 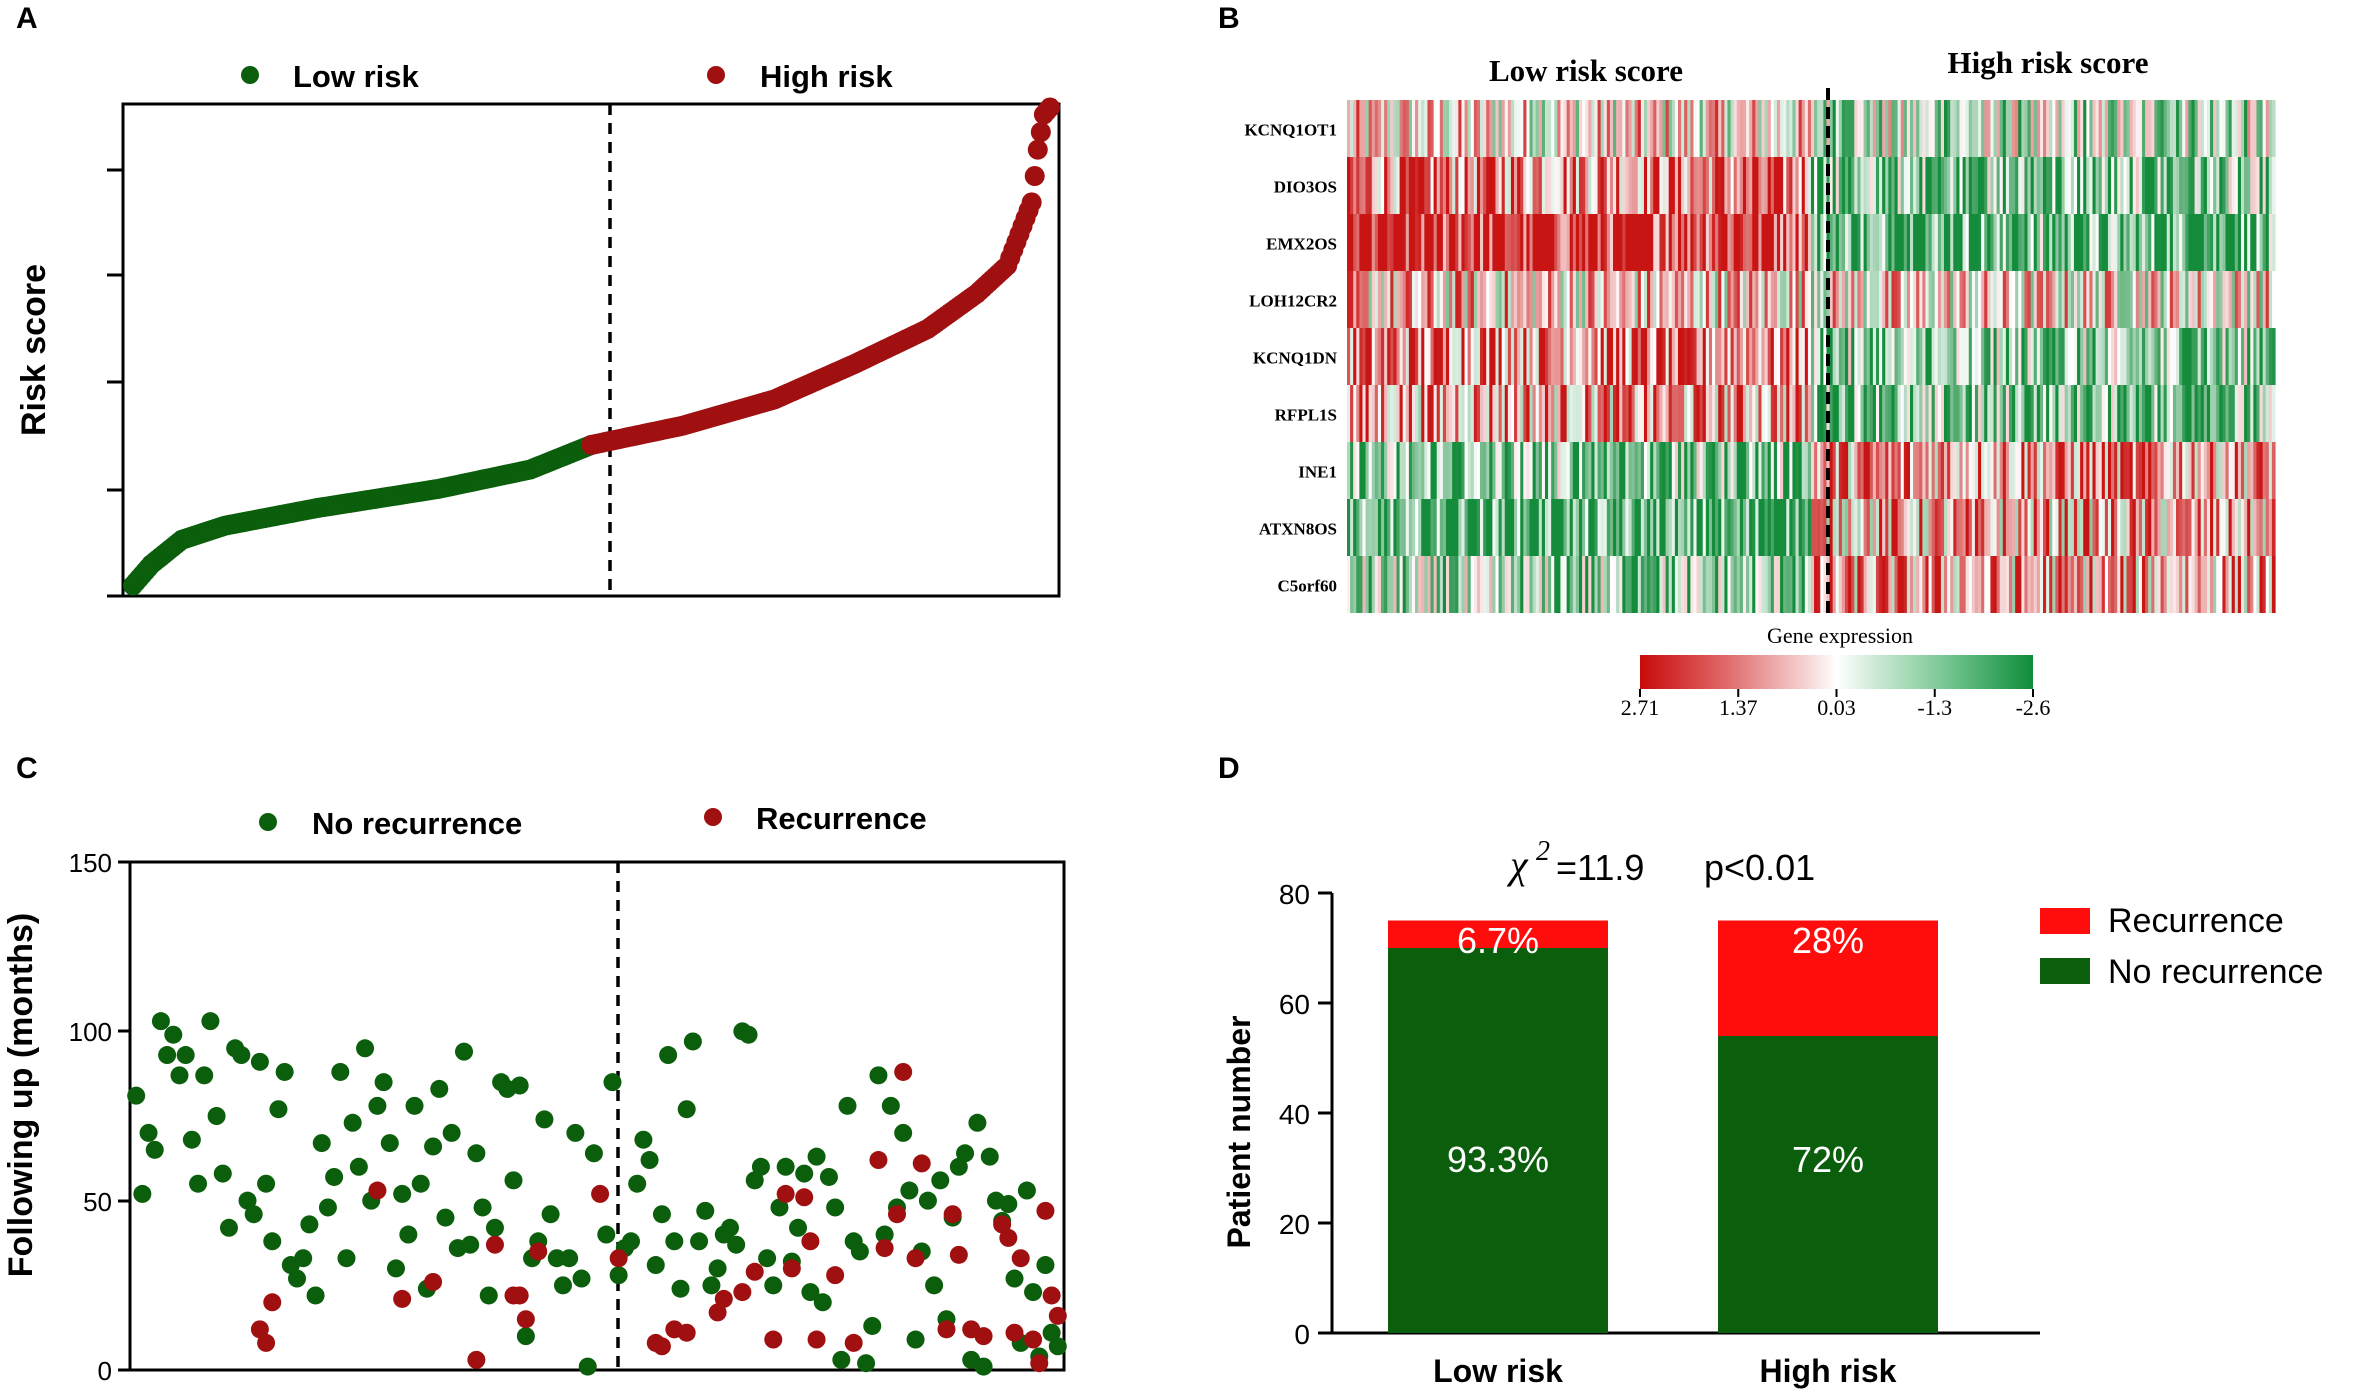 I want to click on panel-label-c: C, so click(x=27, y=768).